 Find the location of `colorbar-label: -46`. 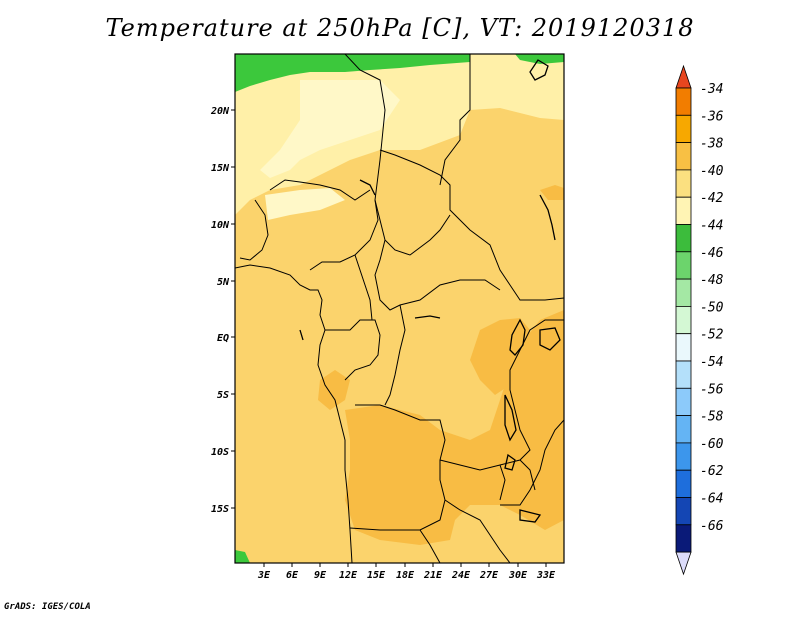

colorbar-label: -46 is located at coordinates (712, 253).